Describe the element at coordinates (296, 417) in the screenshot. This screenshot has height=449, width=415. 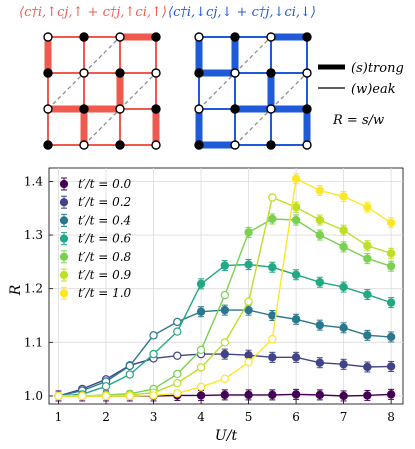
I see `x-tick-label: 6` at that location.